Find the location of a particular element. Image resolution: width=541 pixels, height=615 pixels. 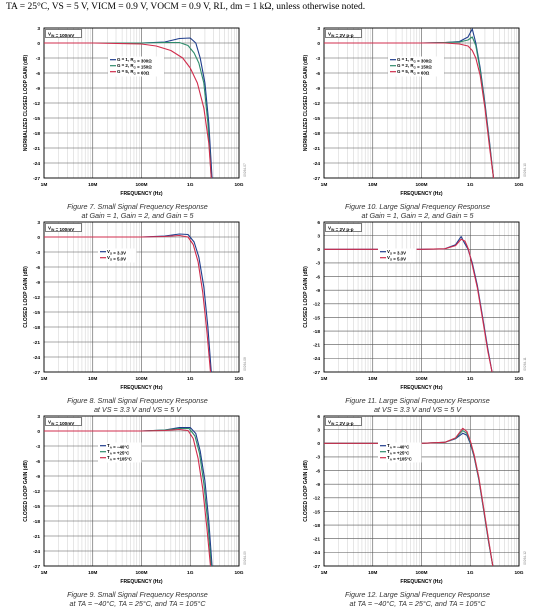

figure-id: 09264-10 is located at coordinates (525, 170).